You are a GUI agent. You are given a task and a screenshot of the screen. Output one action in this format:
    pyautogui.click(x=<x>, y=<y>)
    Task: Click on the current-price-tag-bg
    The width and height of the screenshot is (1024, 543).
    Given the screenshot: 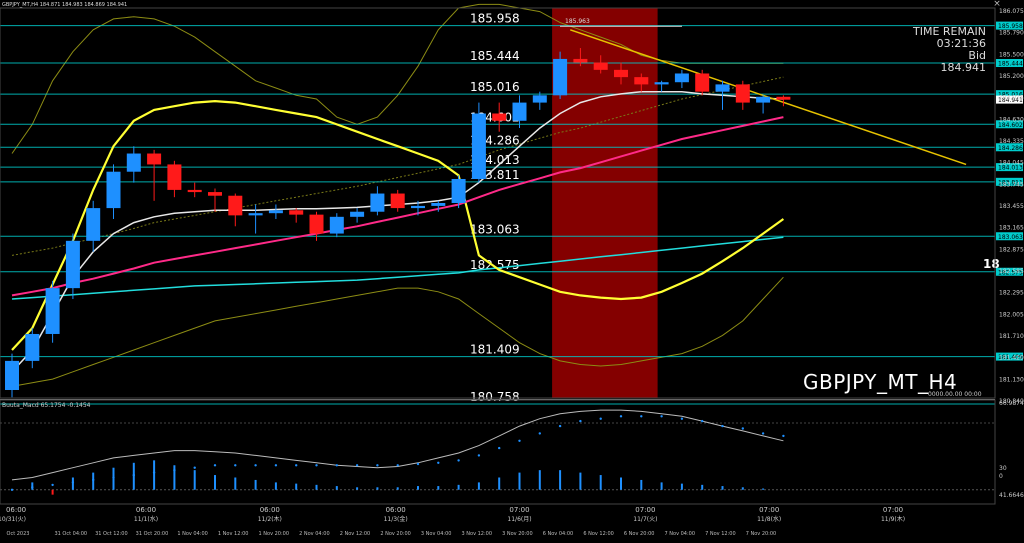 What is the action you would take?
    pyautogui.click(x=1009, y=99)
    